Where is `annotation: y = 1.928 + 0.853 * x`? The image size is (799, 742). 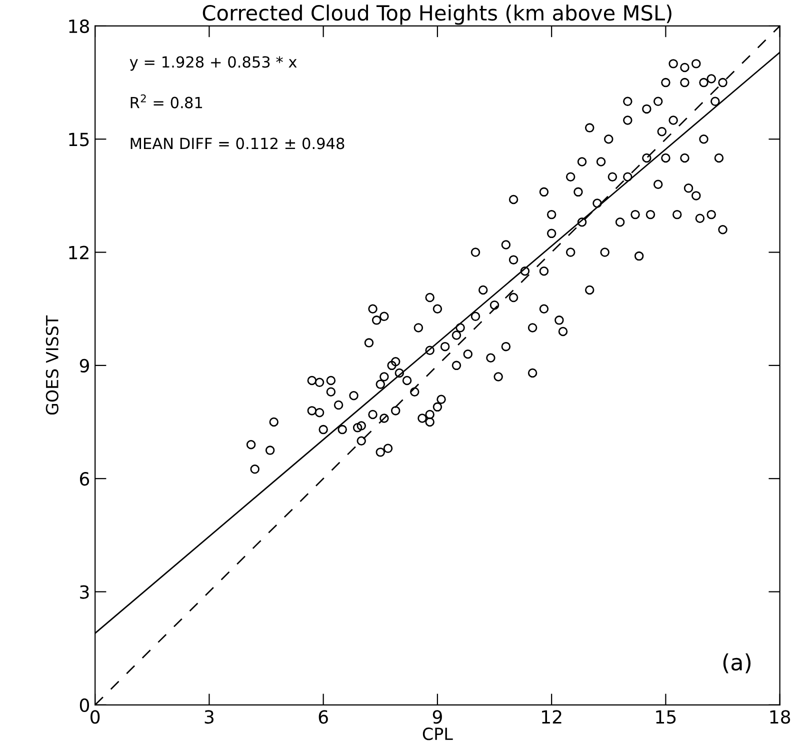
annotation: y = 1.928 + 0.853 * x is located at coordinates (213, 63).